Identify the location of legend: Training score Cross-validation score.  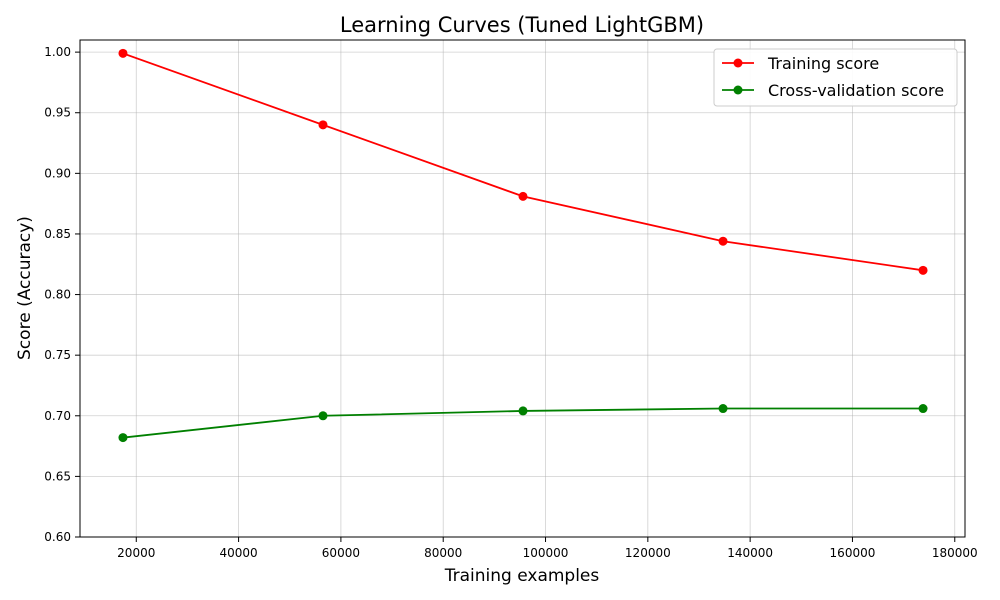
(835, 77).